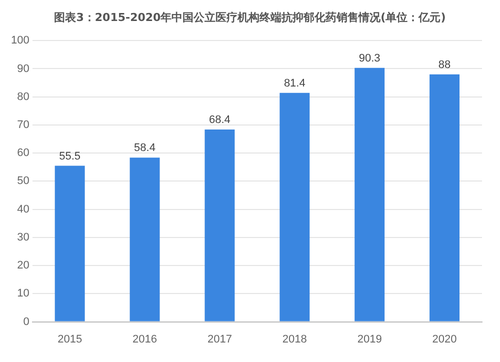 This screenshot has height=362, width=500. What do you see at coordinates (23, 96) in the screenshot?
I see `y-tick-label: 80` at bounding box center [23, 96].